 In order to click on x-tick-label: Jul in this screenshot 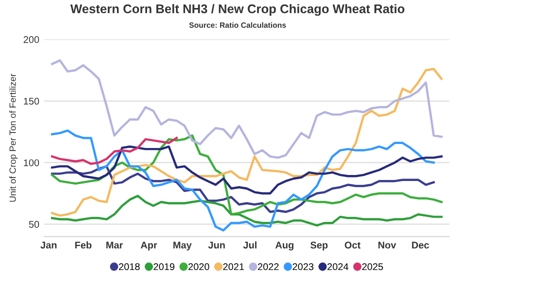, I will do `click(249, 245)`.